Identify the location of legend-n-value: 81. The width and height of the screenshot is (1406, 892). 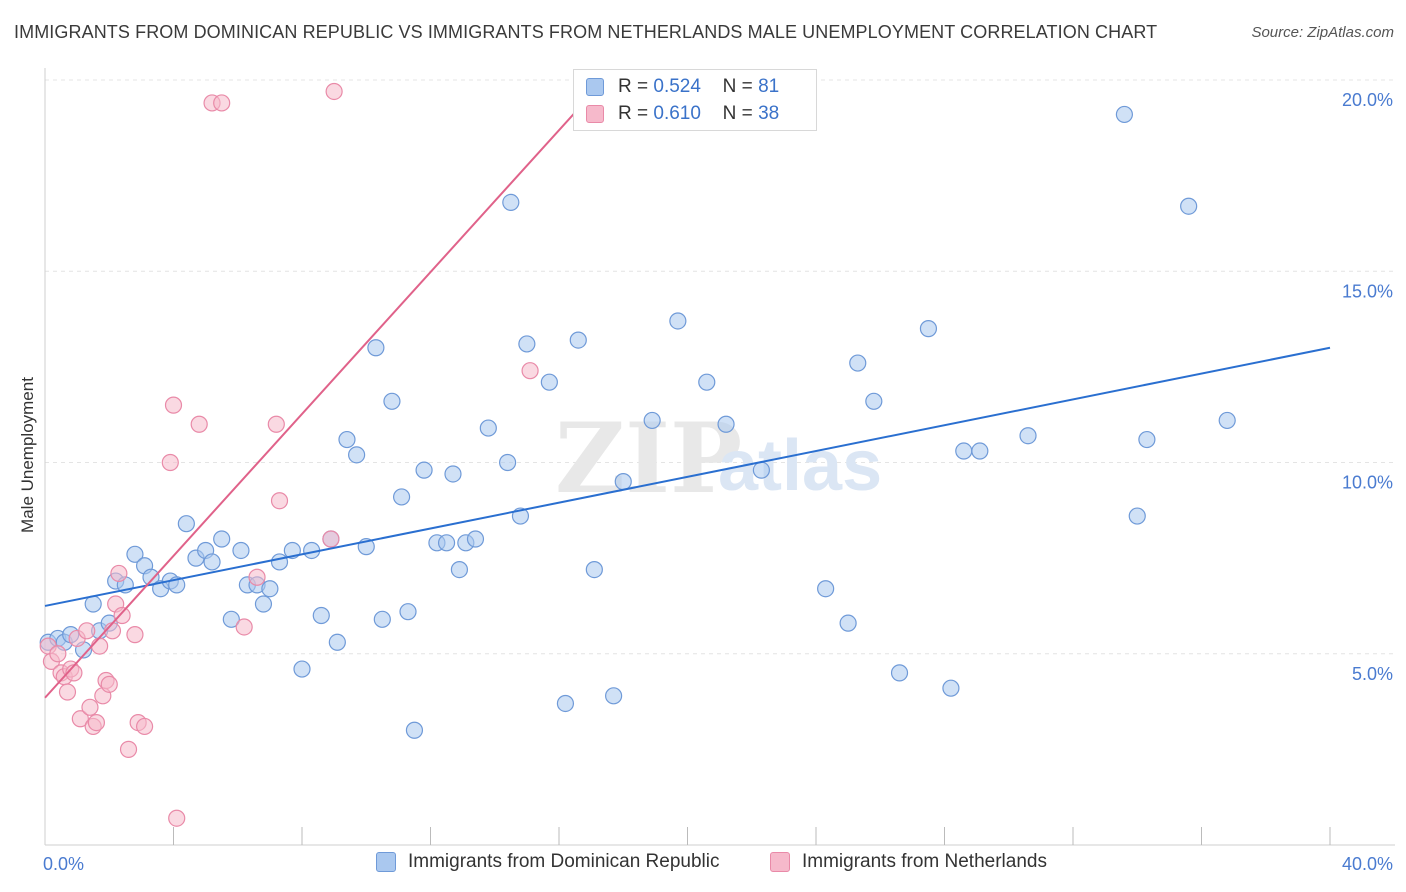
(769, 86).